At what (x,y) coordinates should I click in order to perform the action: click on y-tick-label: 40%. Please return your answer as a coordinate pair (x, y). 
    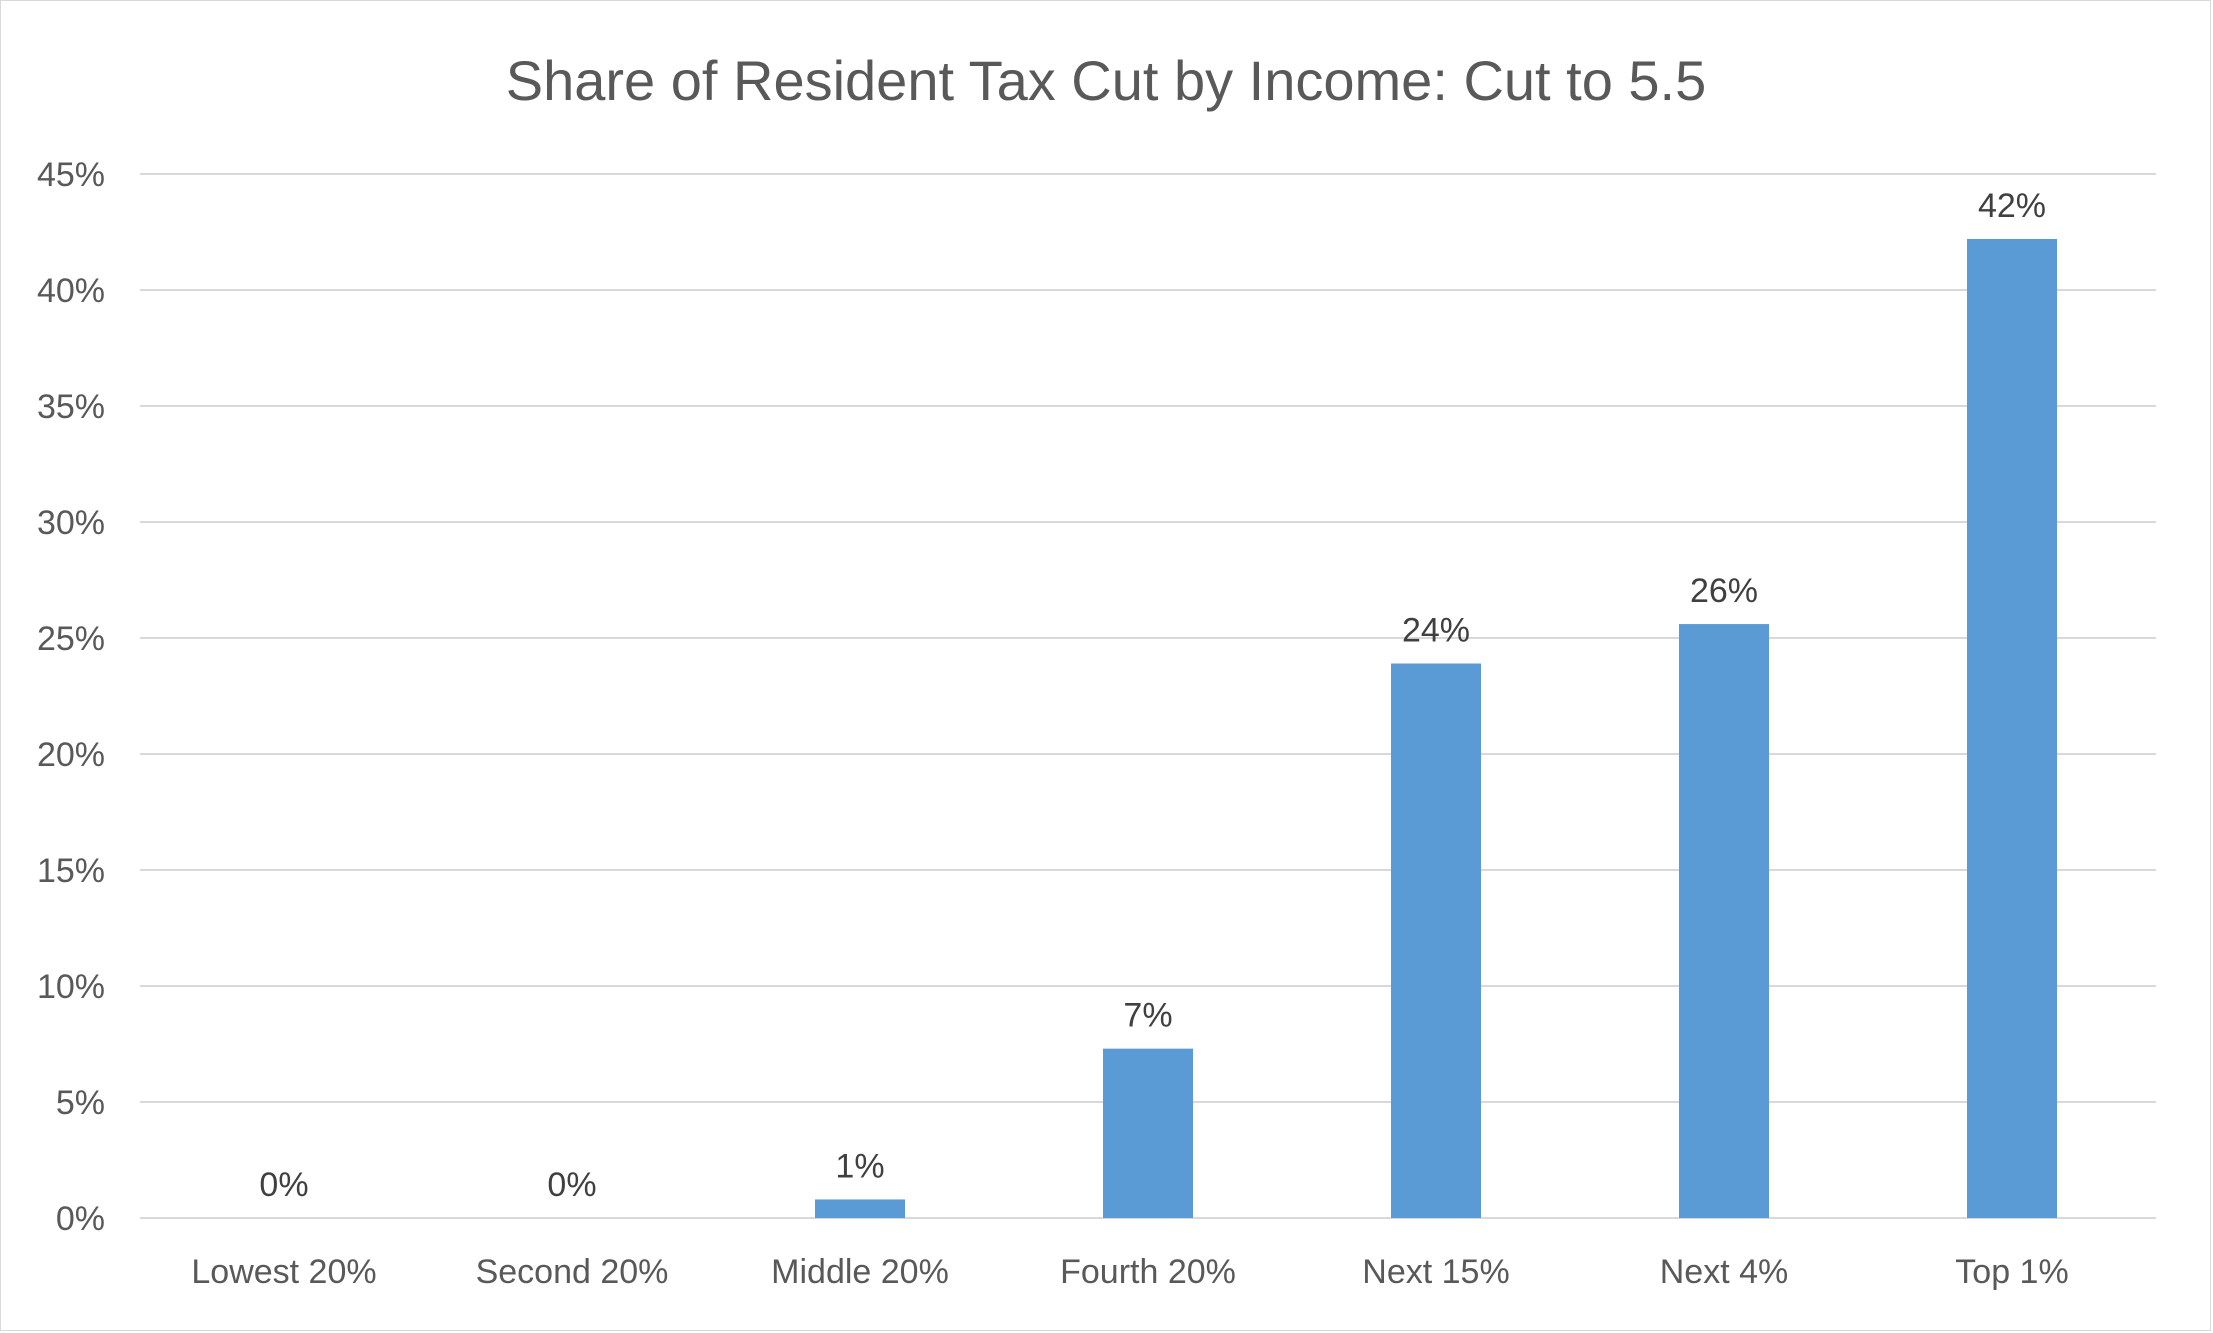
    Looking at the image, I should click on (71, 291).